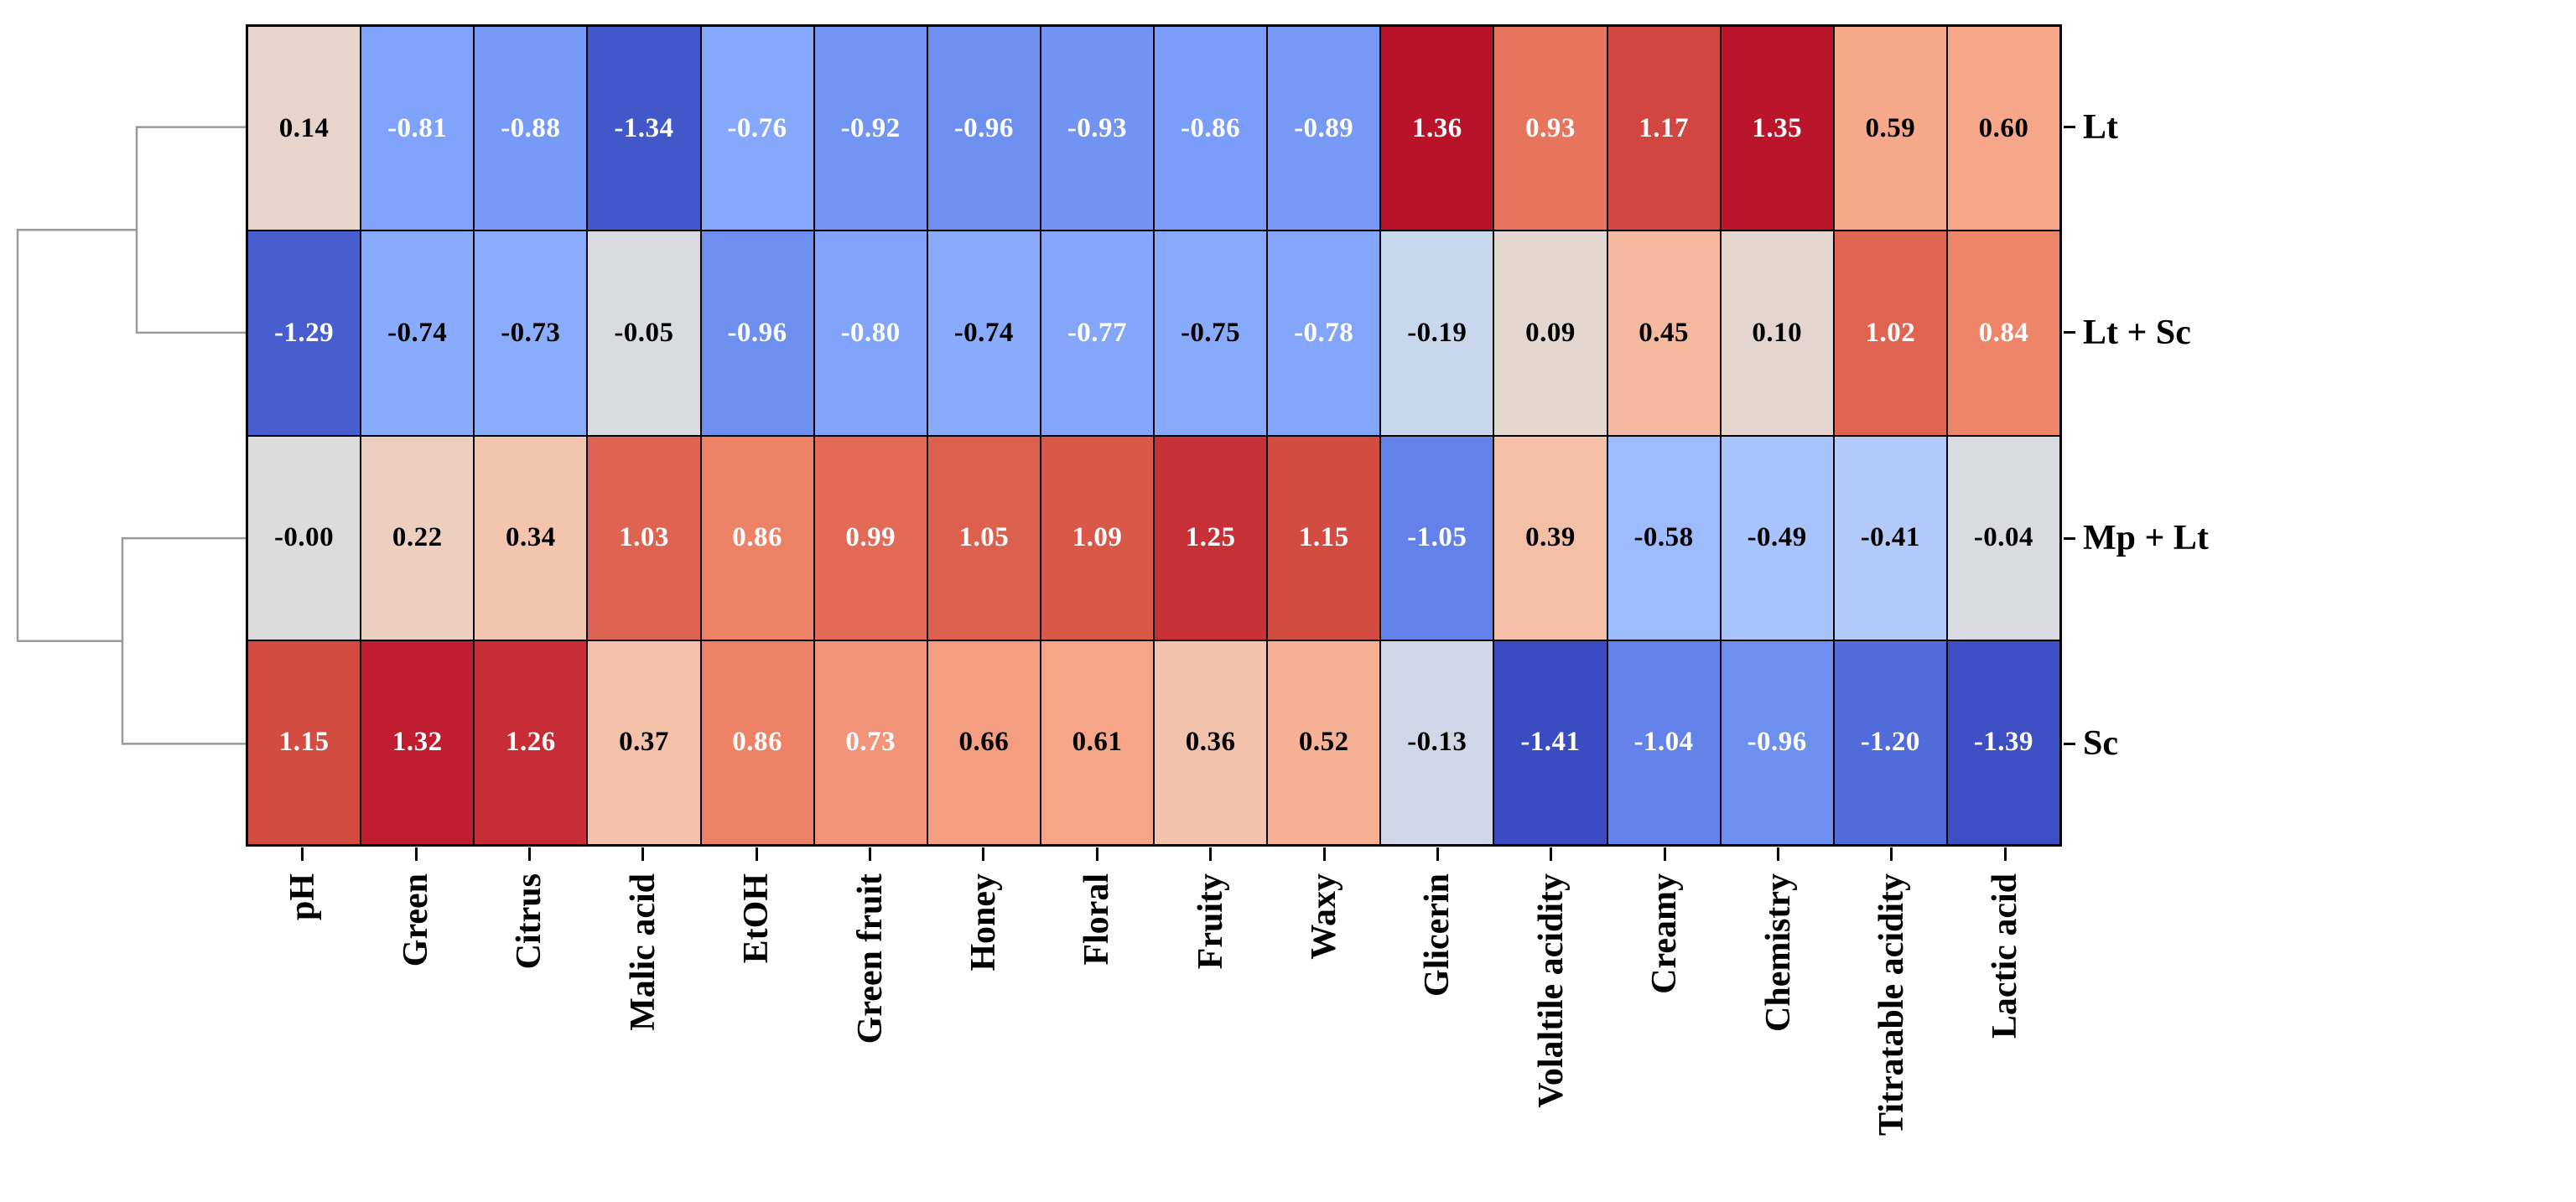 The width and height of the screenshot is (2576, 1202). What do you see at coordinates (1097, 538) in the screenshot?
I see `cell-value: 1.09` at bounding box center [1097, 538].